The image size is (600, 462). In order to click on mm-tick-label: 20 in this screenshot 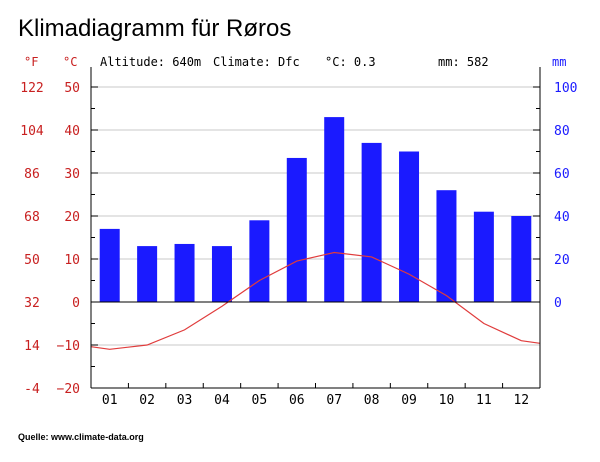, I will do `click(562, 260)`.